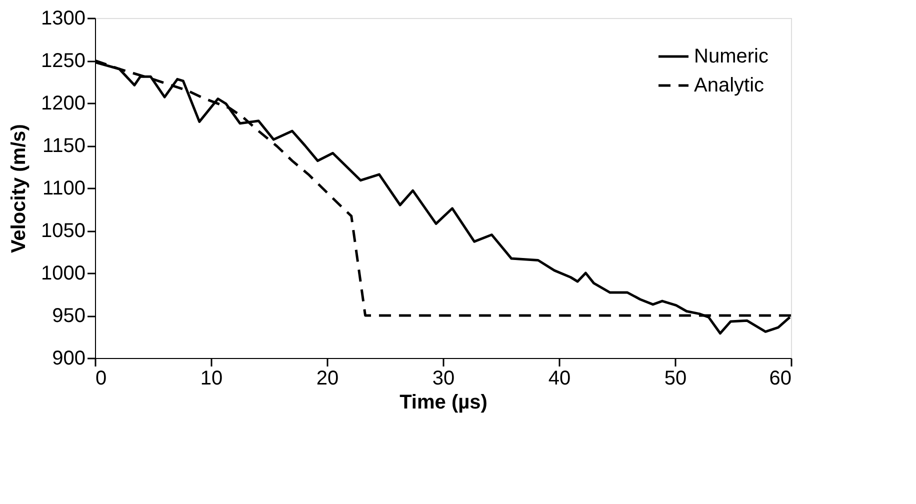  What do you see at coordinates (780, 379) in the screenshot?
I see `x-tick-label: 60` at bounding box center [780, 379].